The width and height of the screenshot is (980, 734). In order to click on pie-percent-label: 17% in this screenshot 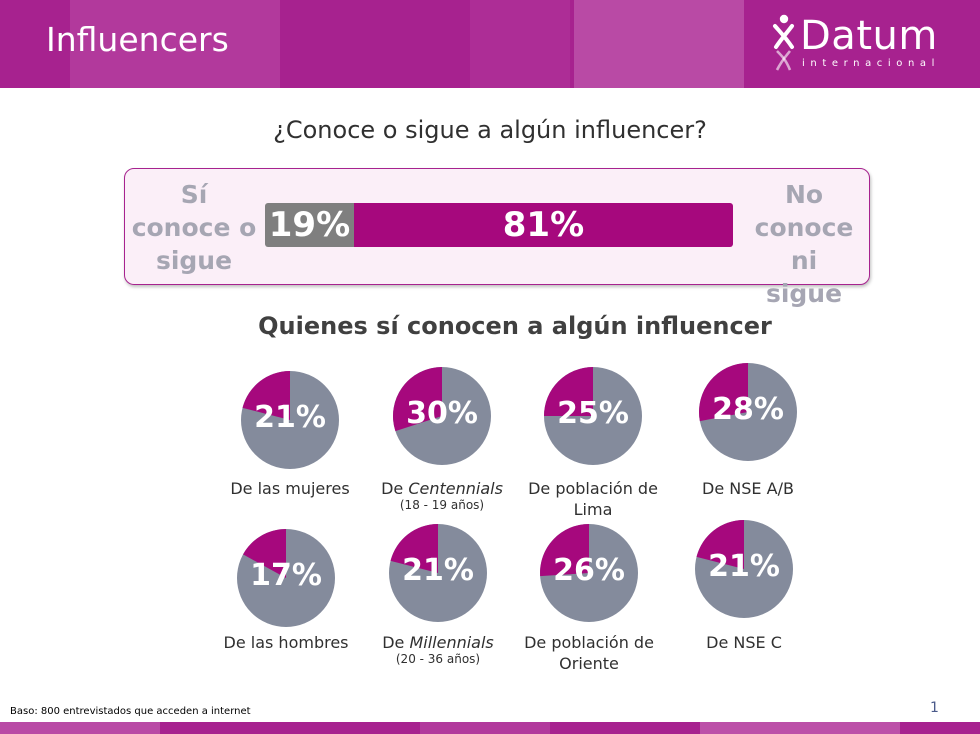, I will do `click(286, 575)`.